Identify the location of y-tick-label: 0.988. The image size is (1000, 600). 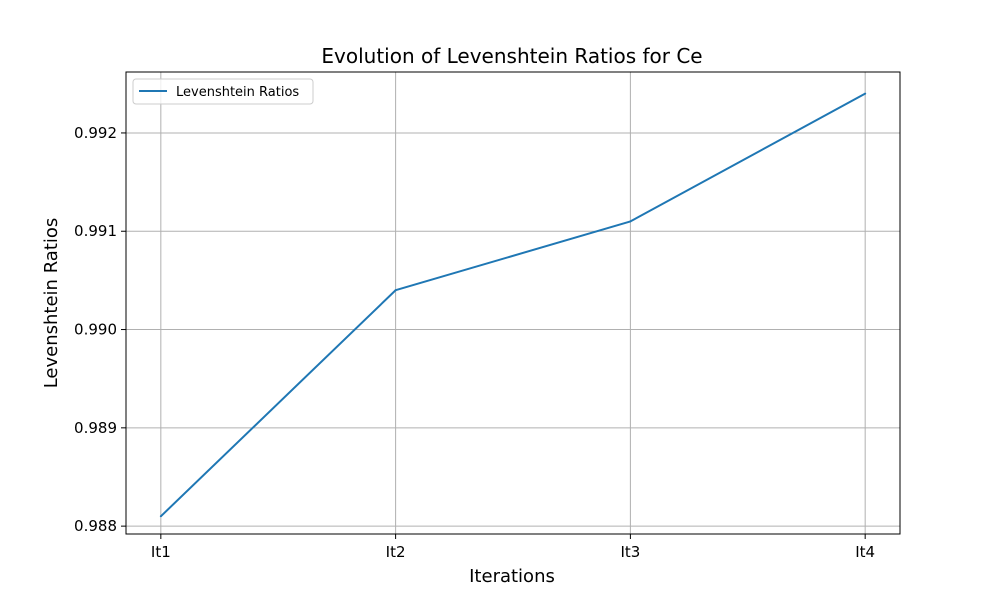
(95, 526).